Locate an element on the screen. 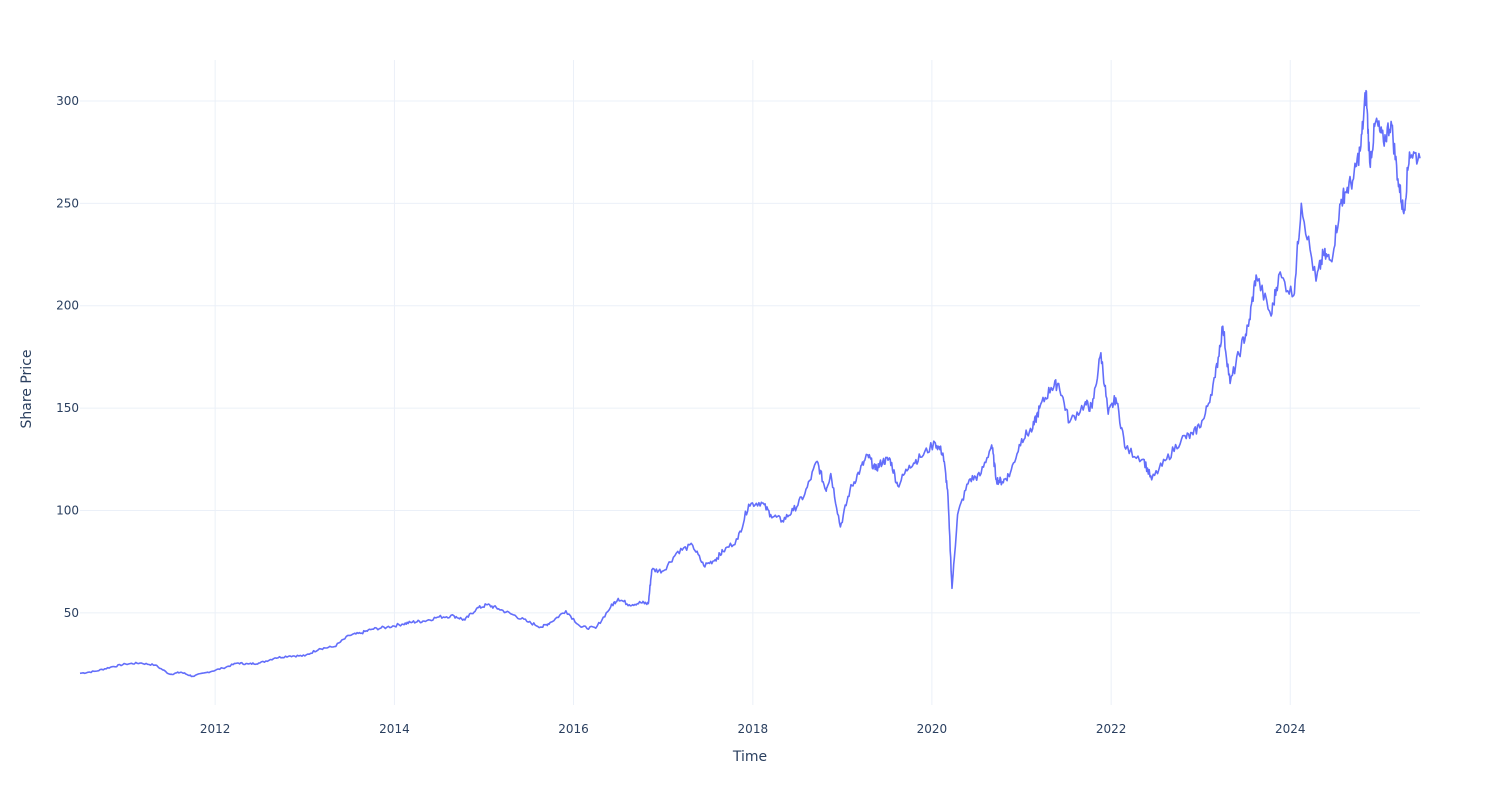  y-axis-title: Share Price is located at coordinates (27, 388).